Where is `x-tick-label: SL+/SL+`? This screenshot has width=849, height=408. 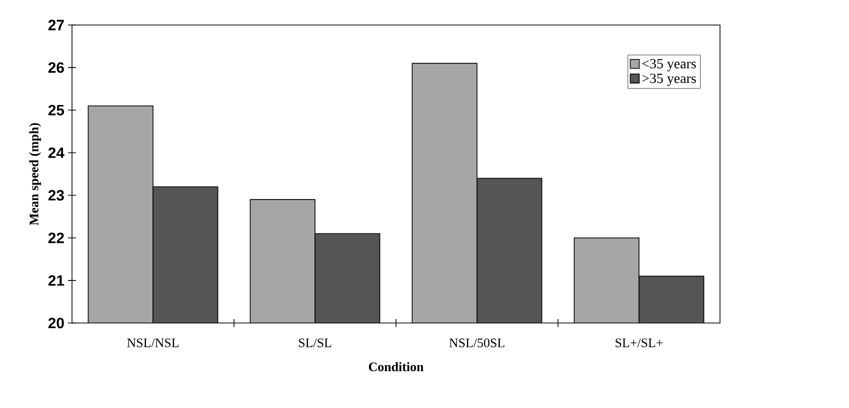
x-tick-label: SL+/SL+ is located at coordinates (639, 343).